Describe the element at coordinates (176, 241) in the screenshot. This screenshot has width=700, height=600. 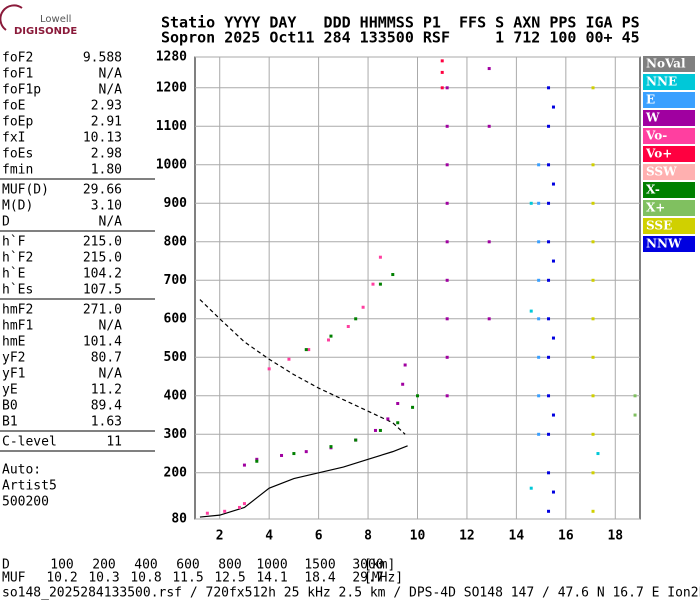
I see `y-tick-label: 800` at that location.